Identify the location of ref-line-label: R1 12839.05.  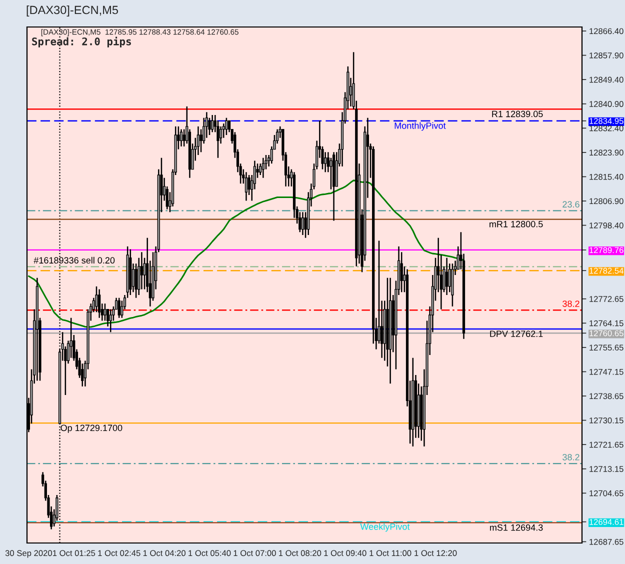
(517, 114).